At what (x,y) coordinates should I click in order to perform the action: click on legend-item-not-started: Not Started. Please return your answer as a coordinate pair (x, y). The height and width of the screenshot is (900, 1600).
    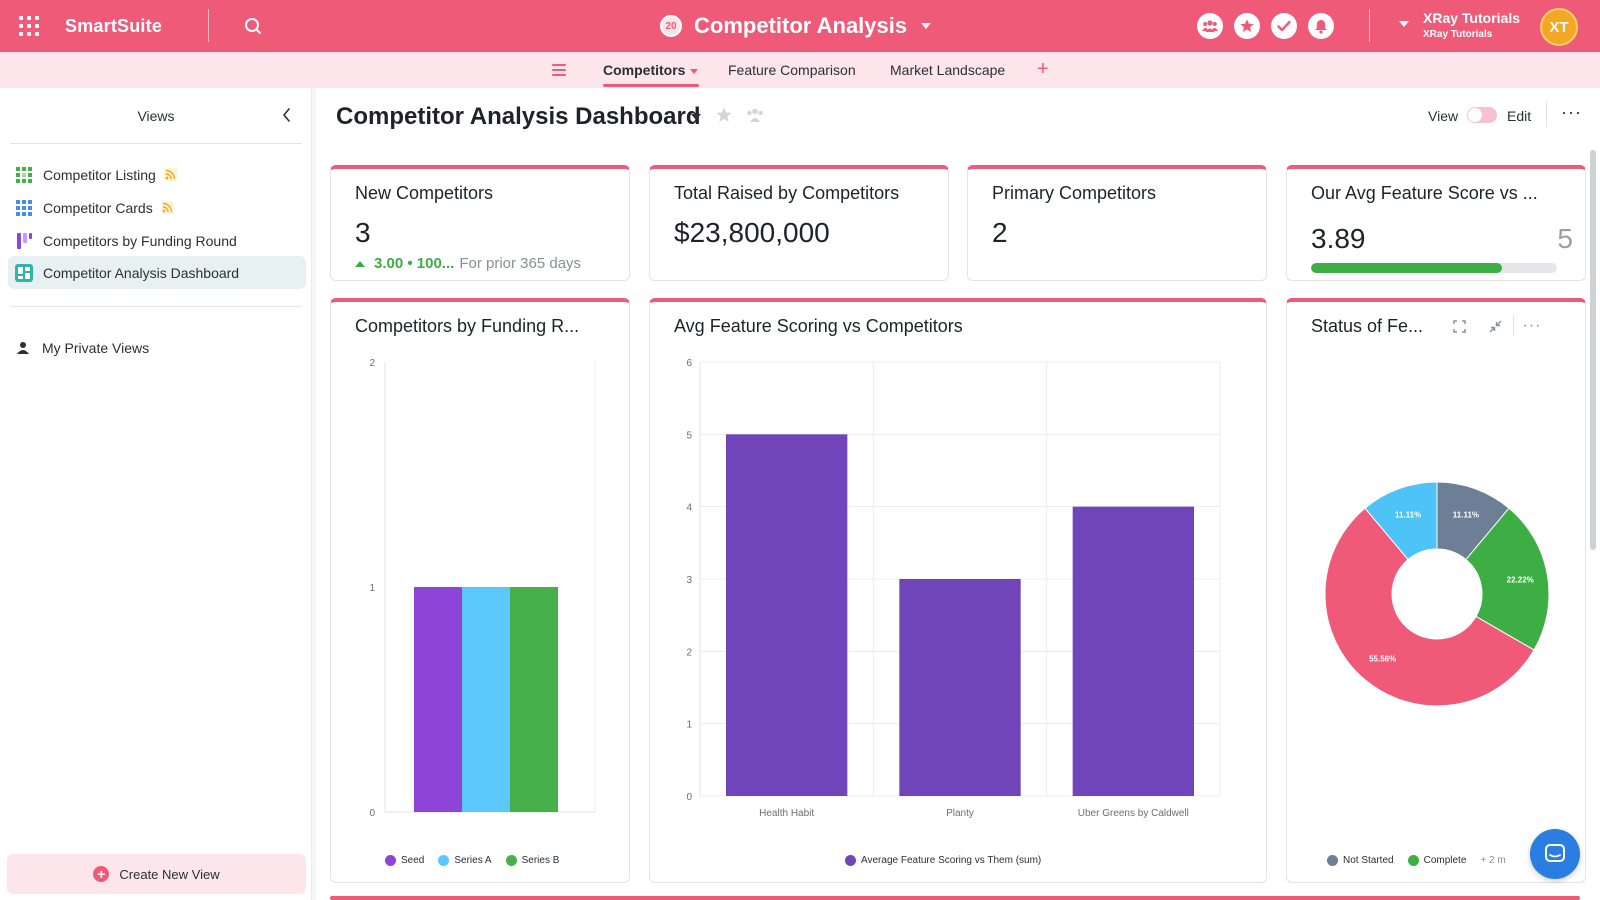
    Looking at the image, I should click on (1360, 860).